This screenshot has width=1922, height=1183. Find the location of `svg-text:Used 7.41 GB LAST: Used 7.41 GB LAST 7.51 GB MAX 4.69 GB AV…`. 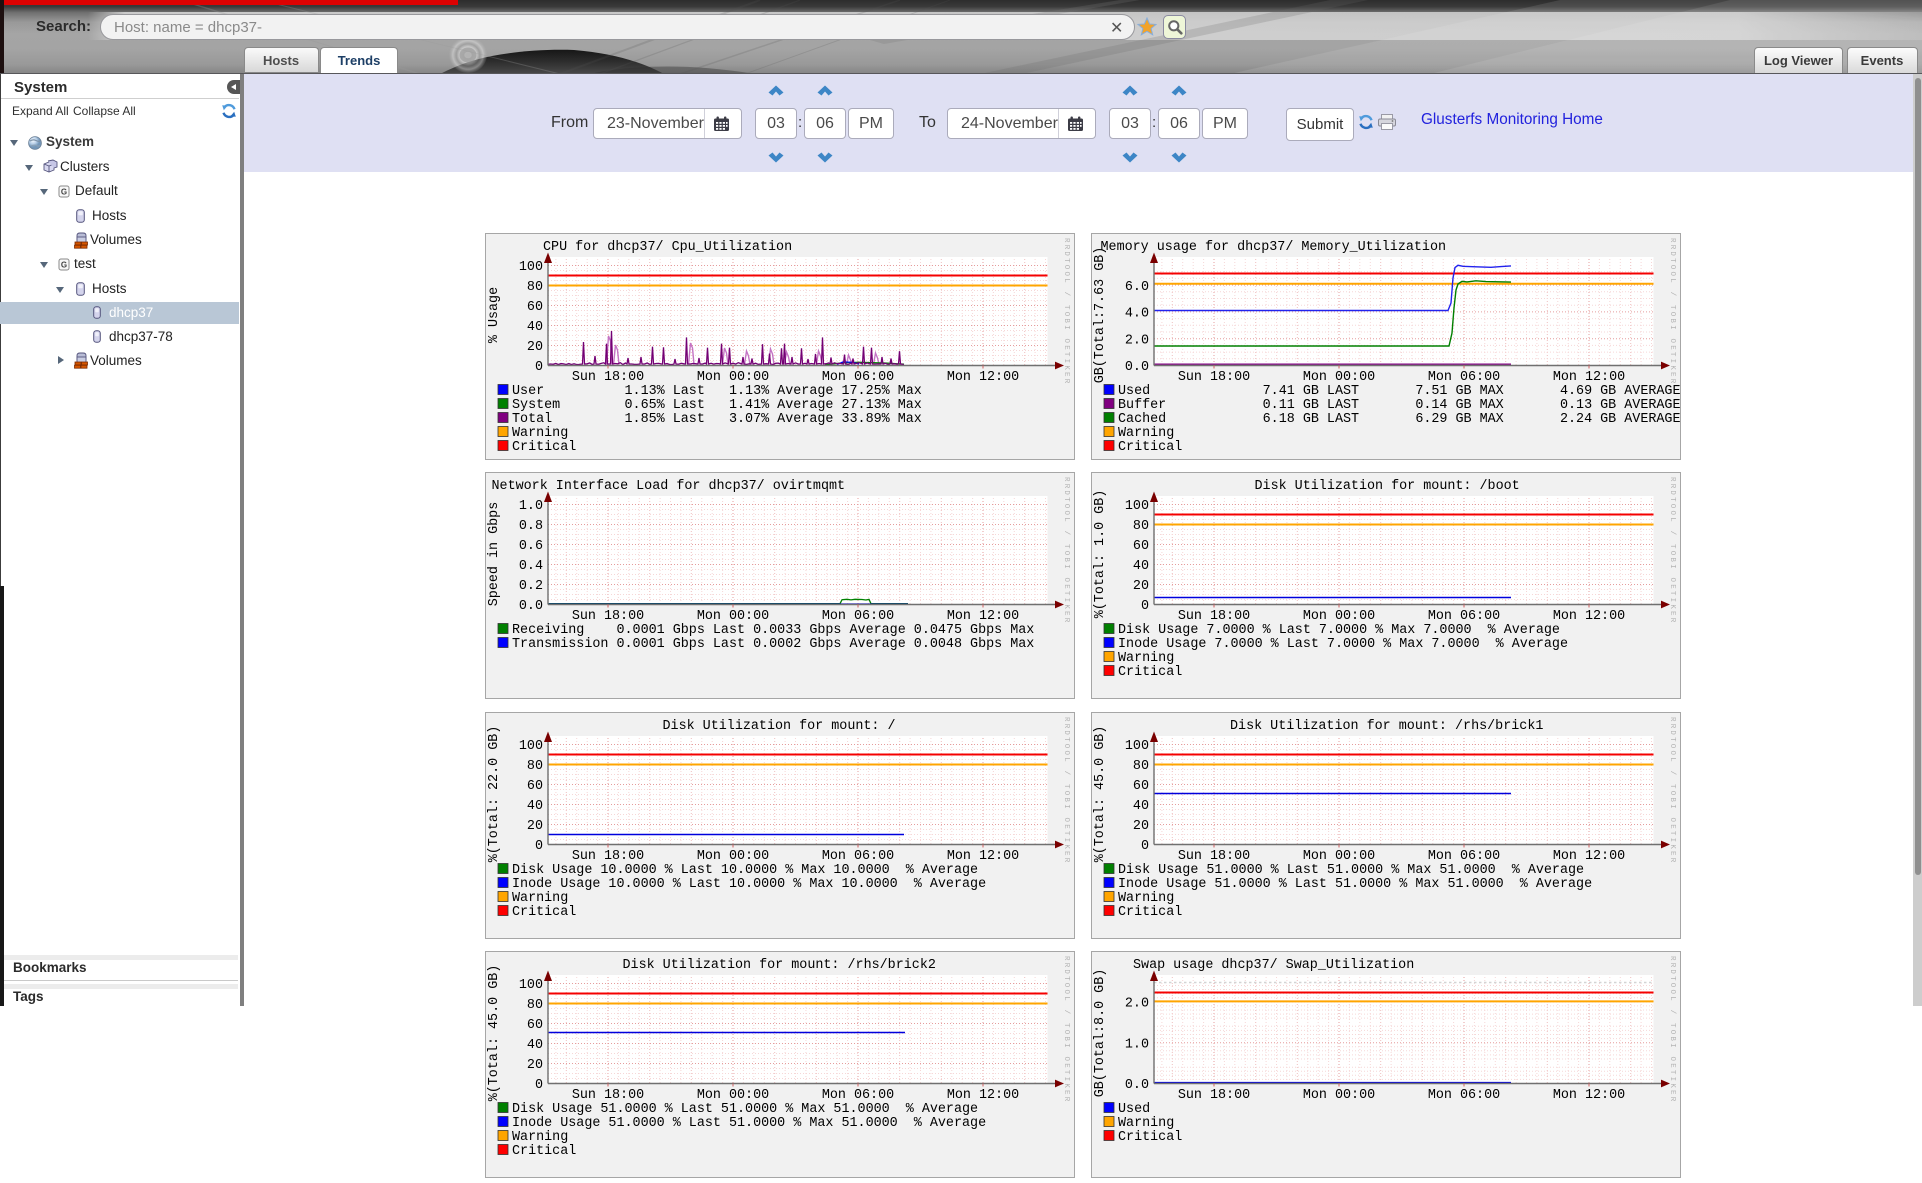

svg-text:Used 7.41 GB LAST: Used 7.41 GB LAST 7.51 GB MAX 4.69 GB AV… is located at coordinates (1399, 391).